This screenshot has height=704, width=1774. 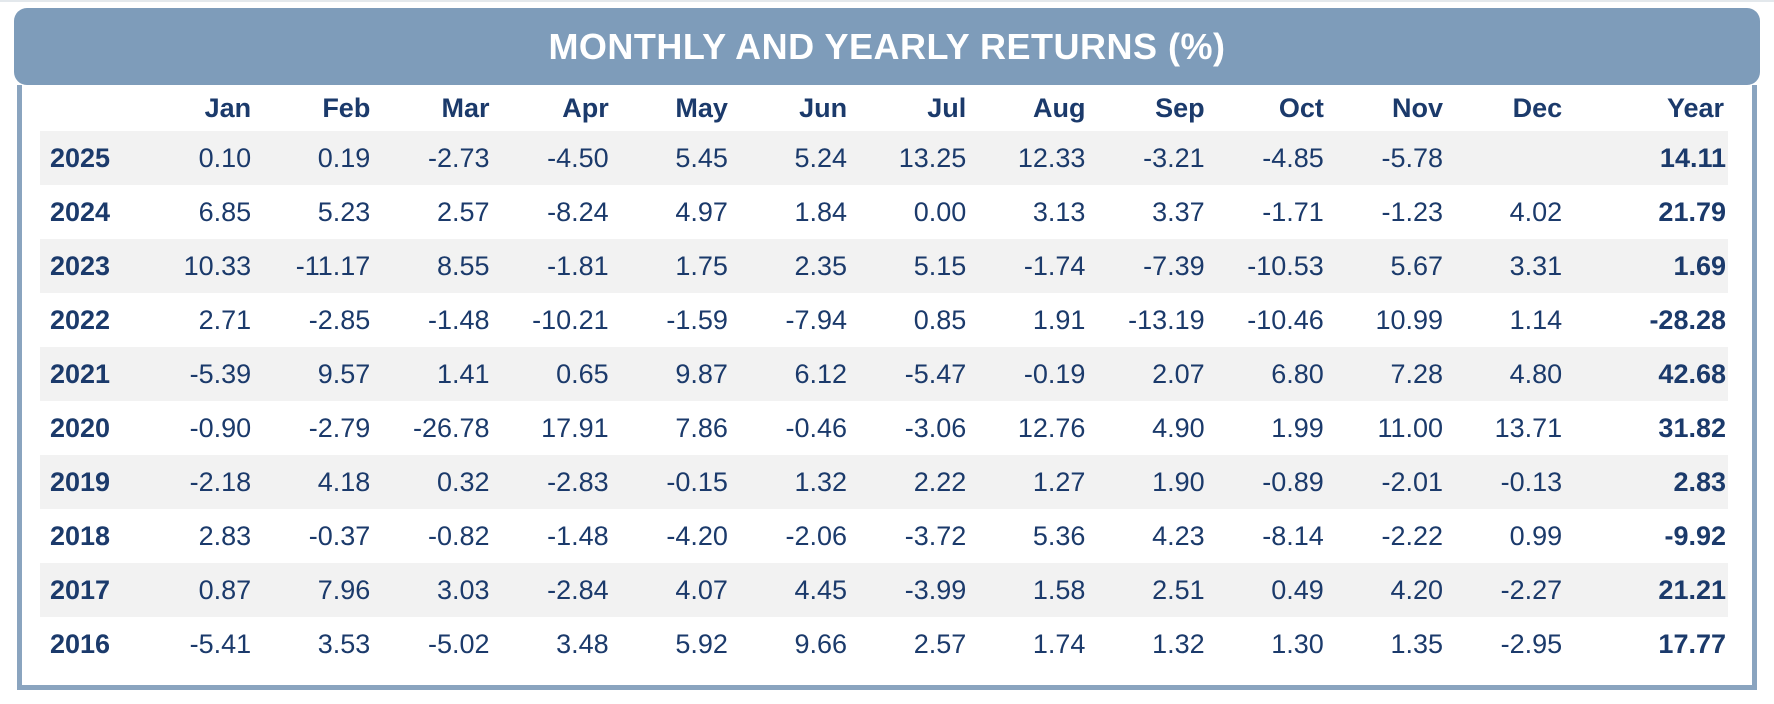 I want to click on return-cell: 5.23, so click(x=344, y=211).